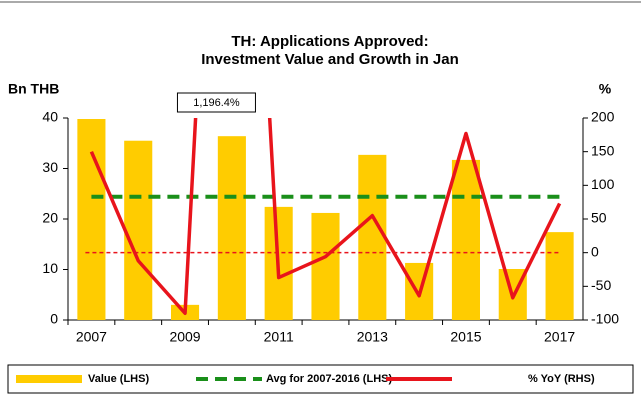 Image resolution: width=641 pixels, height=406 pixels. Describe the element at coordinates (118, 379) in the screenshot. I see `legend-label: Value (LHS)` at that location.